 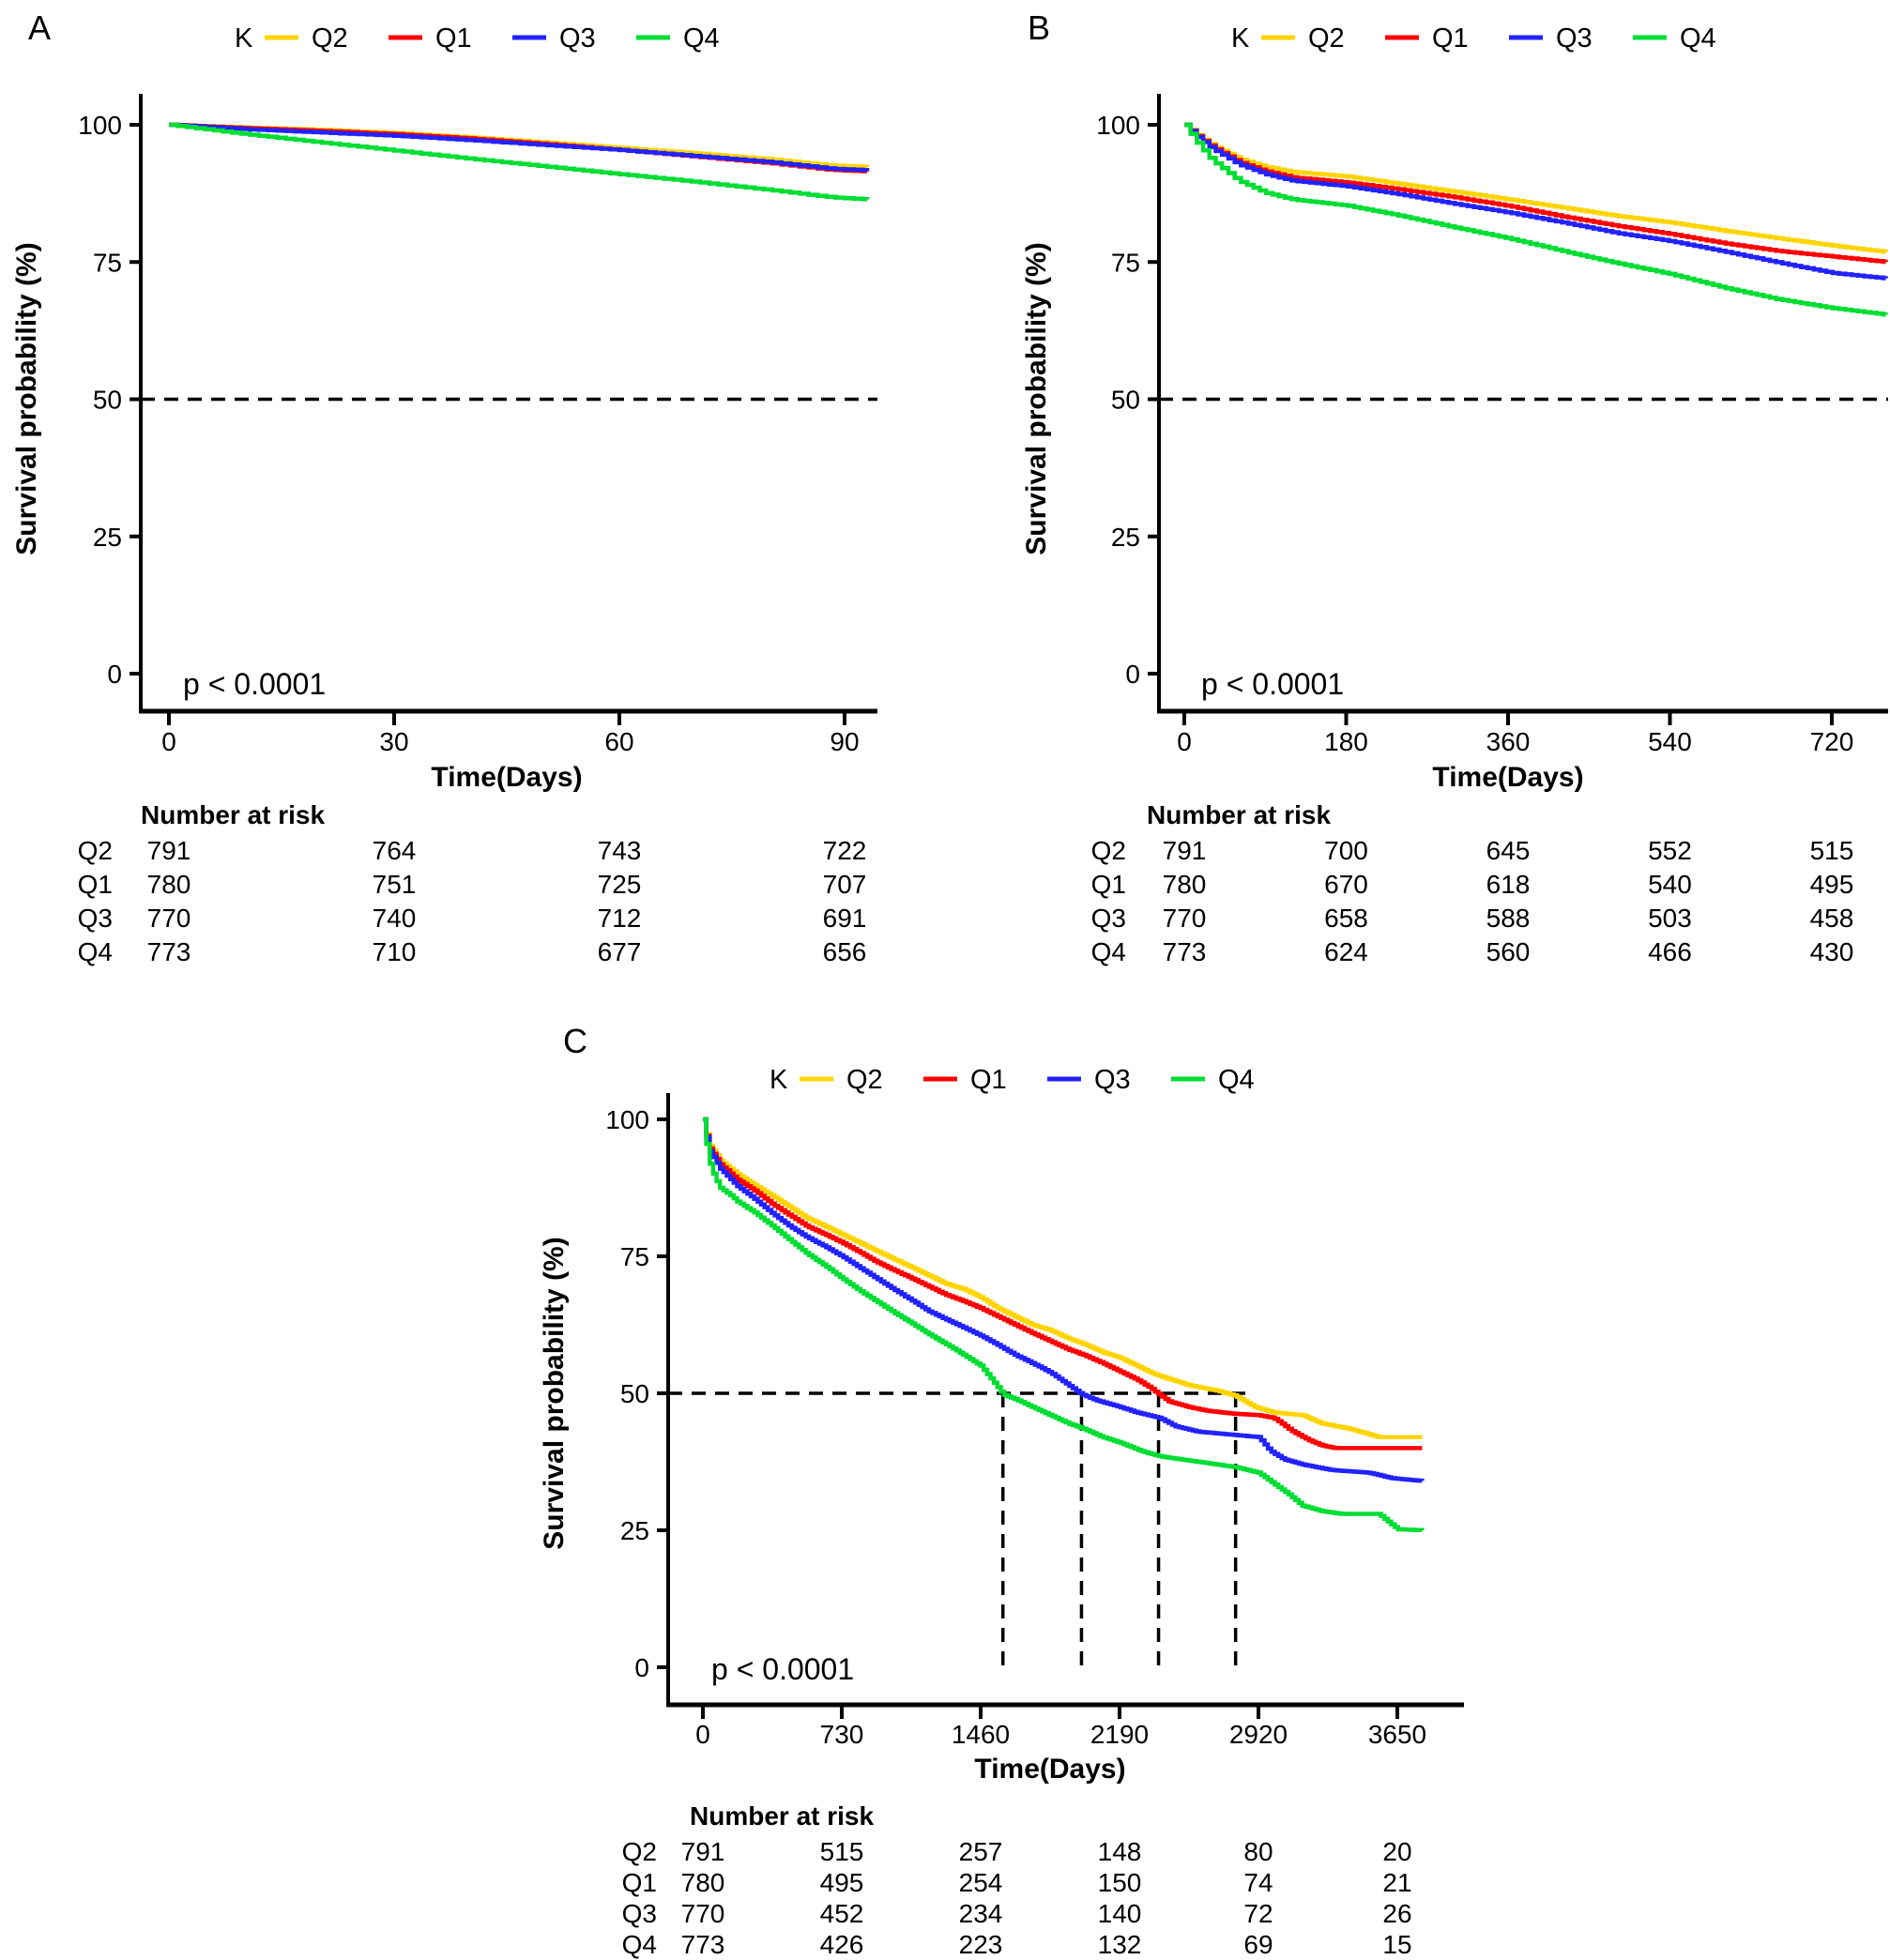 I want to click on panel-A-xtick-label-90: 90, so click(x=844, y=741).